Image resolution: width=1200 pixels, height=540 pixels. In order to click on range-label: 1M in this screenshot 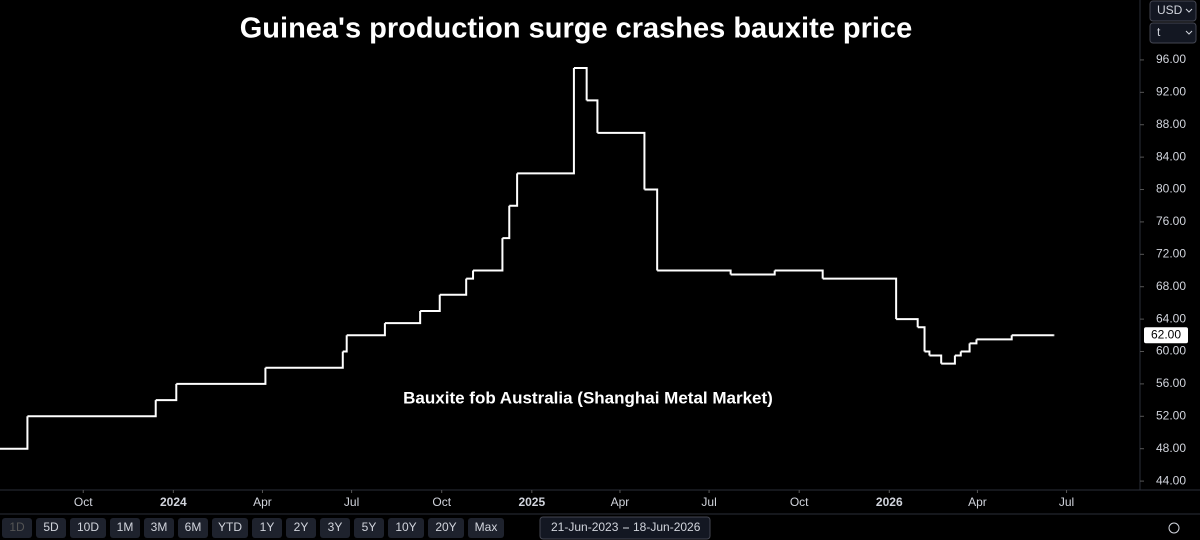, I will do `click(125, 527)`.